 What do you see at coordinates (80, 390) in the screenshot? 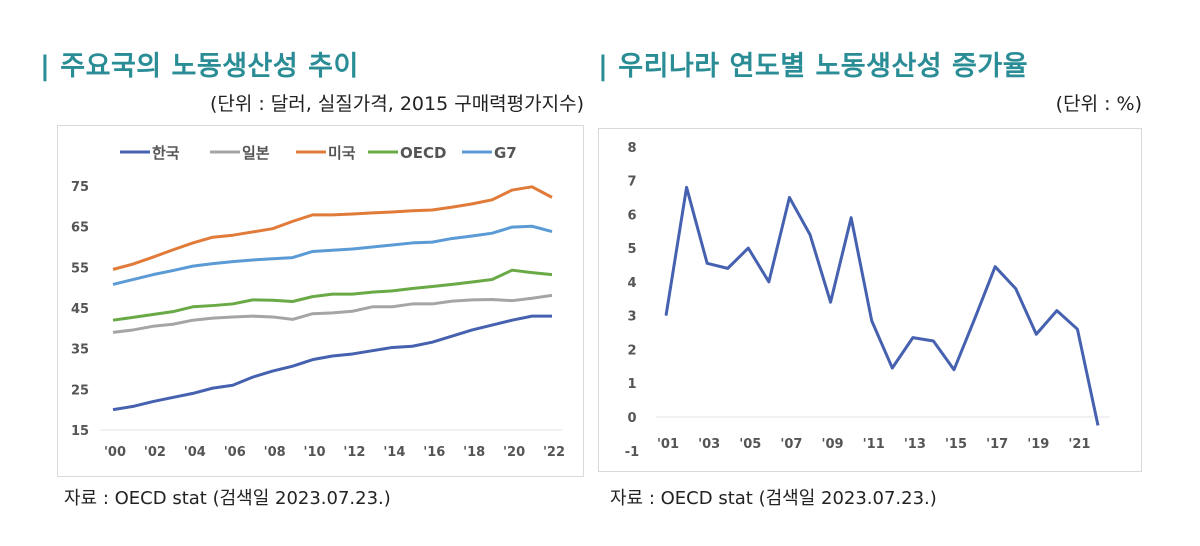
I see `left-y-tick: 25` at bounding box center [80, 390].